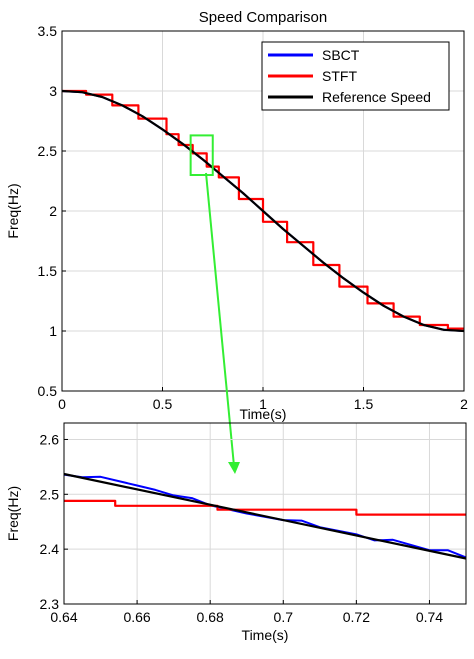 The height and width of the screenshot is (659, 474). What do you see at coordinates (50, 604) in the screenshot?
I see `y-tick-label: 2.3` at bounding box center [50, 604].